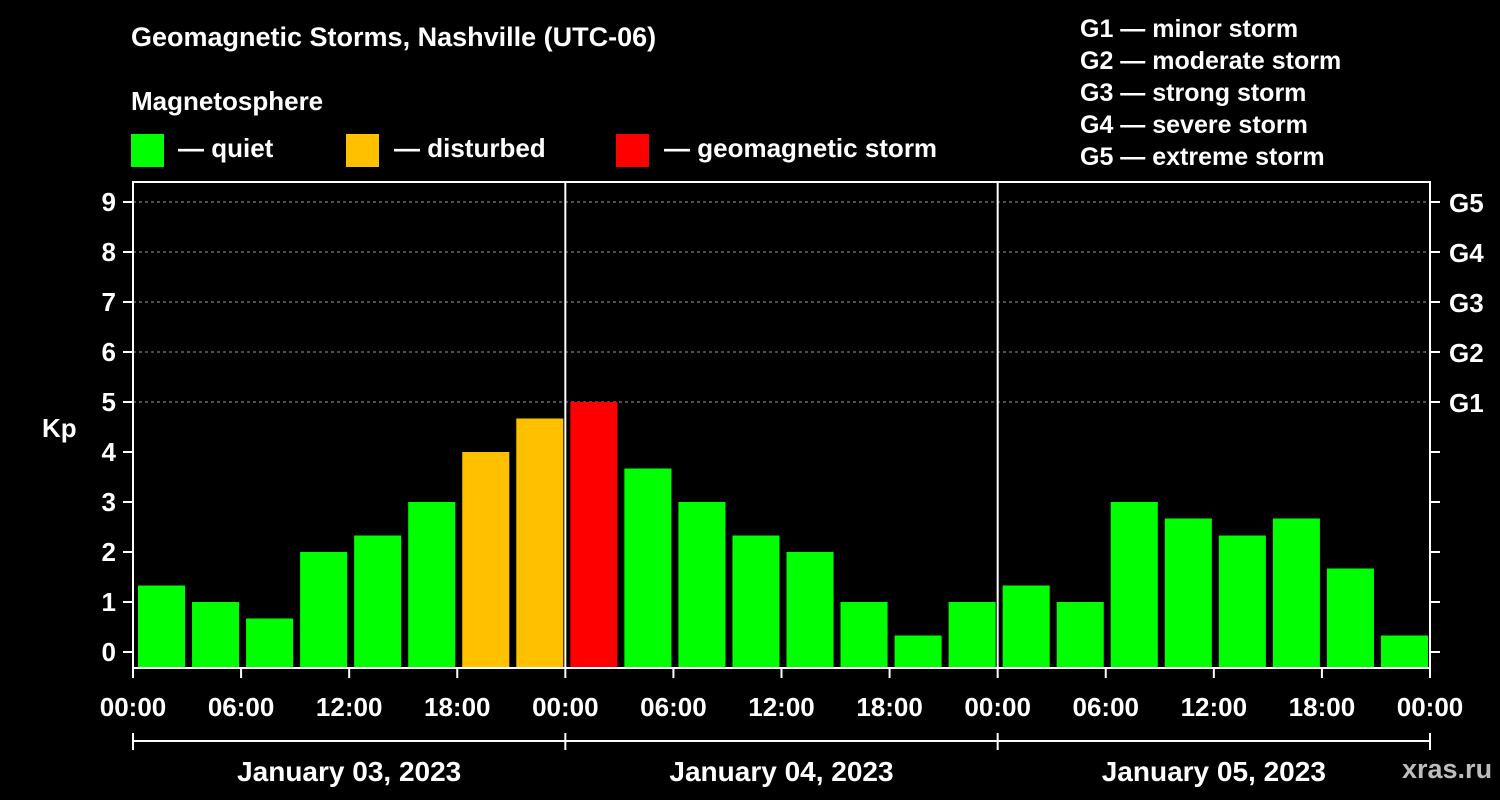 The width and height of the screenshot is (1500, 800). I want to click on storm-scale-g5: G5 — extreme storm, so click(1202, 157).